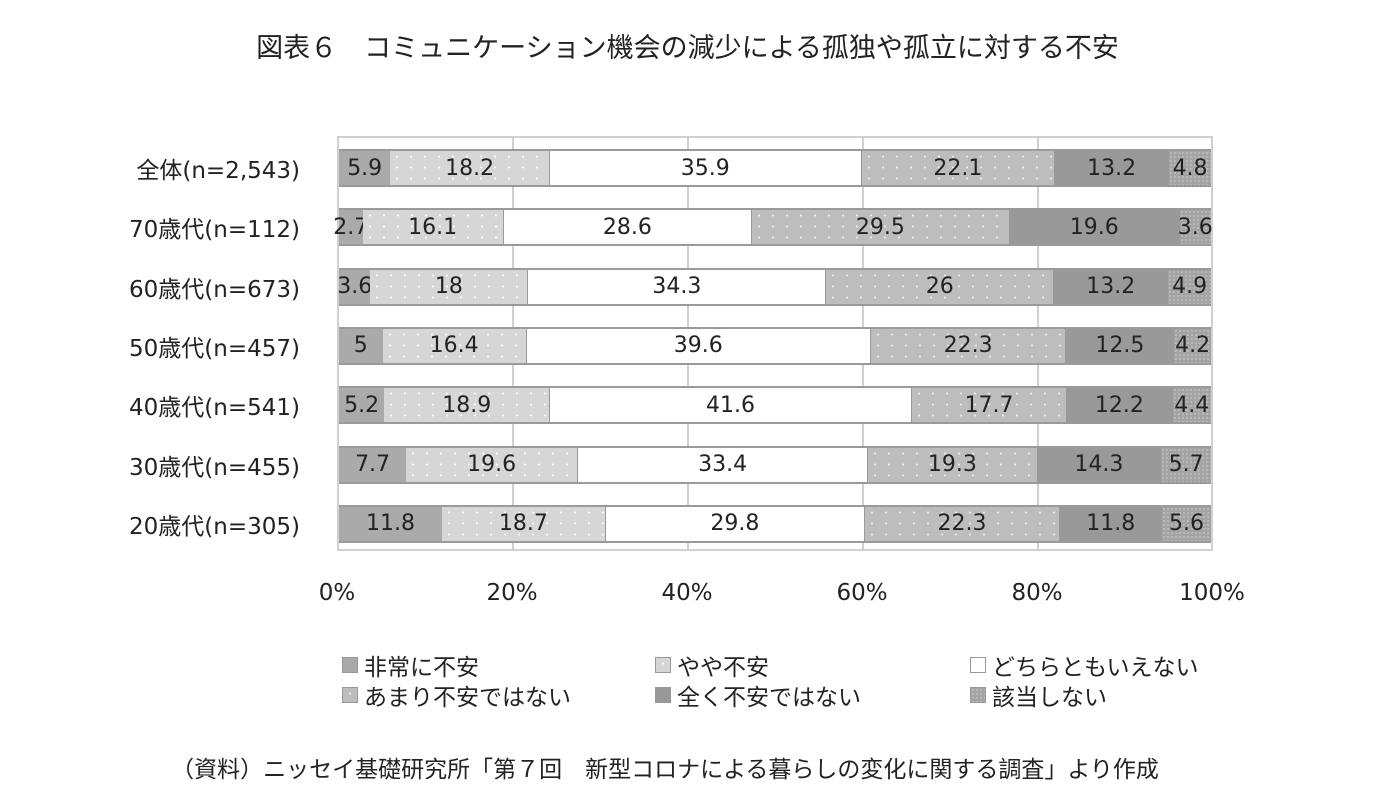 Image resolution: width=1375 pixels, height=812 pixels. I want to click on bar-segment: 17.7, so click(989, 405).